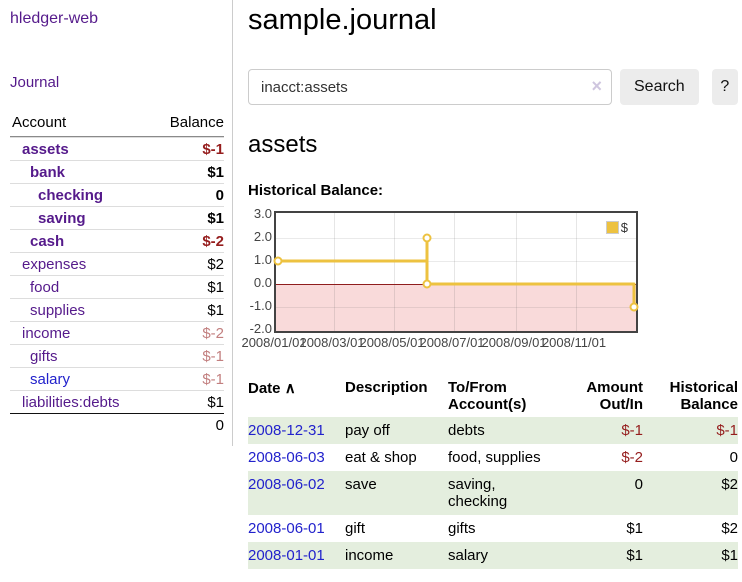 Image resolution: width=742 pixels, height=582 pixels. I want to click on y-tick-label: -2.0, so click(260, 328).